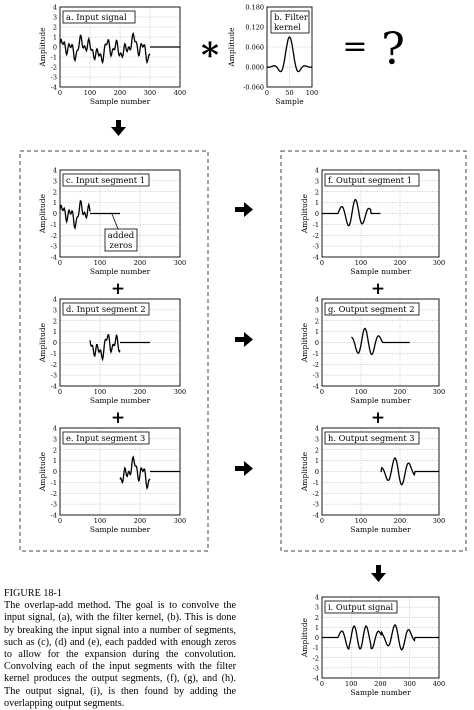 The width and height of the screenshot is (474, 710). I want to click on y-tick-label: 1, so click(317, 461).